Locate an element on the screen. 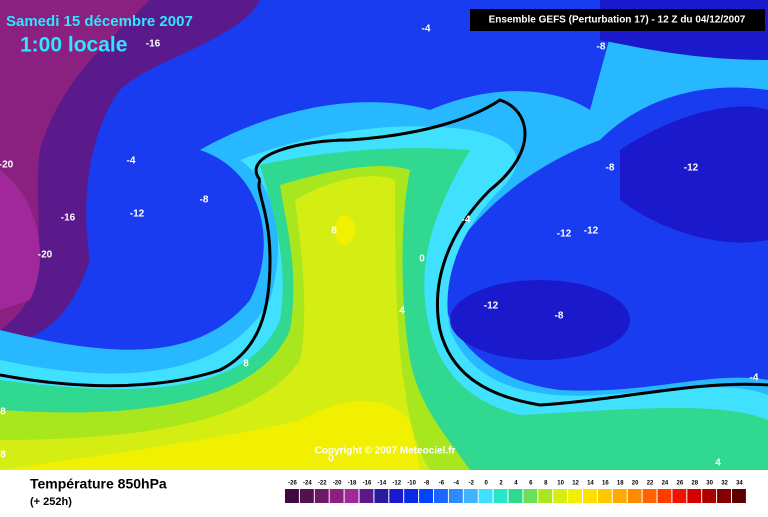  variable-title: Température 850hPa is located at coordinates (98, 484).